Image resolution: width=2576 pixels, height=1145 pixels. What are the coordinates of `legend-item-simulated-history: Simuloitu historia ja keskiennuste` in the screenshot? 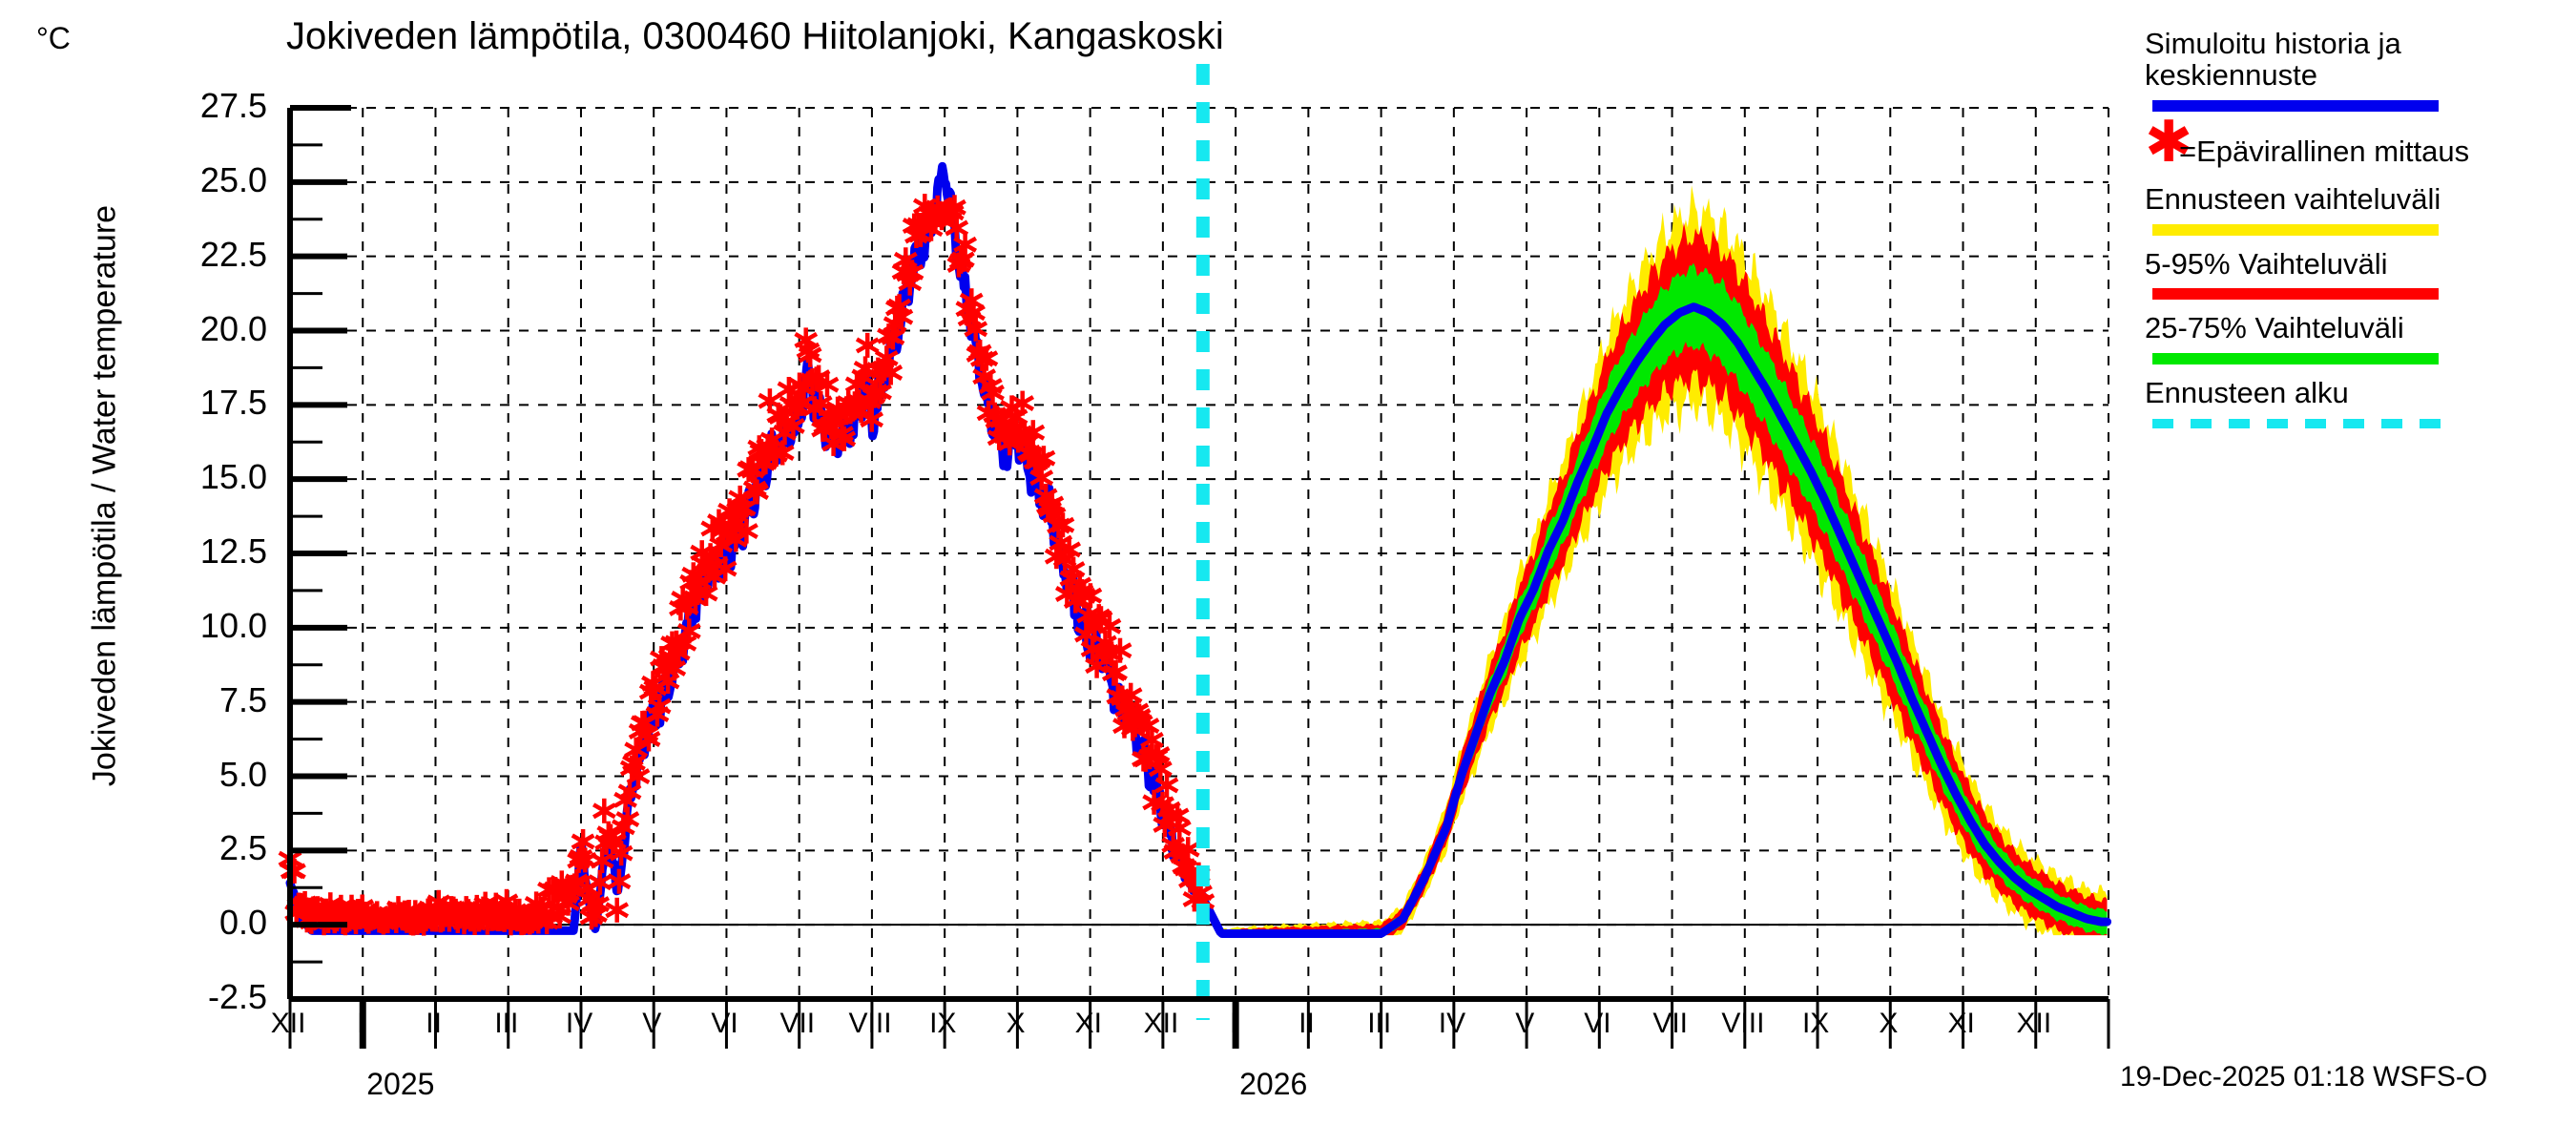 It's located at (2355, 69).